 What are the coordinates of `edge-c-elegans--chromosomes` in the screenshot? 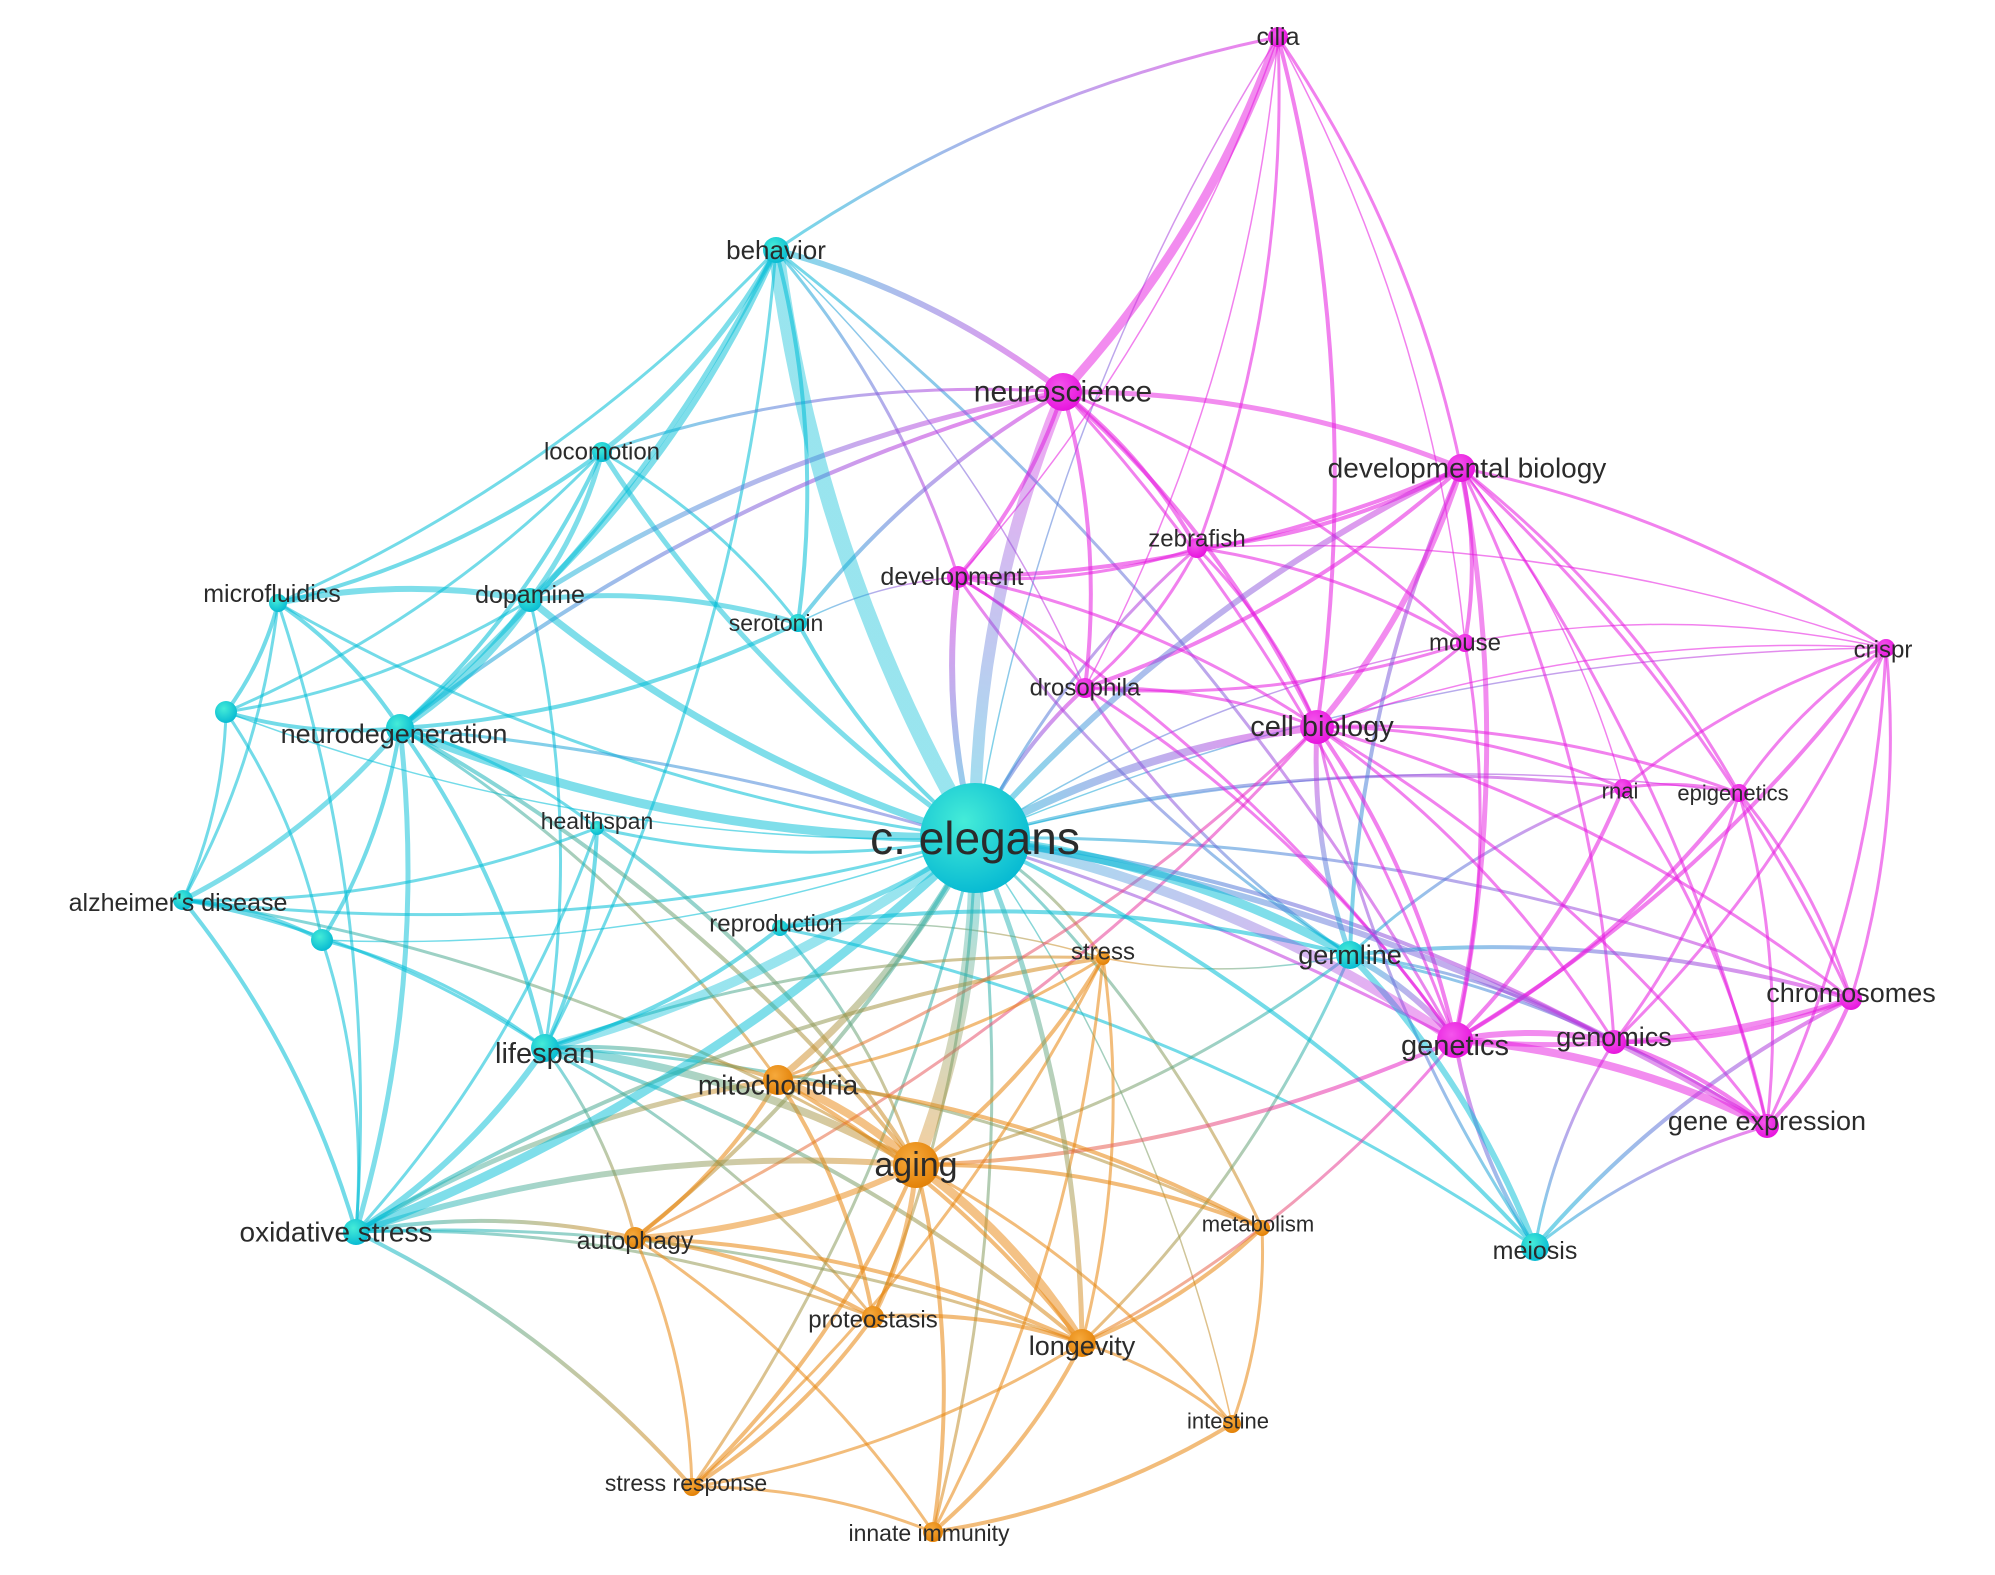 It's located at (1413, 918).